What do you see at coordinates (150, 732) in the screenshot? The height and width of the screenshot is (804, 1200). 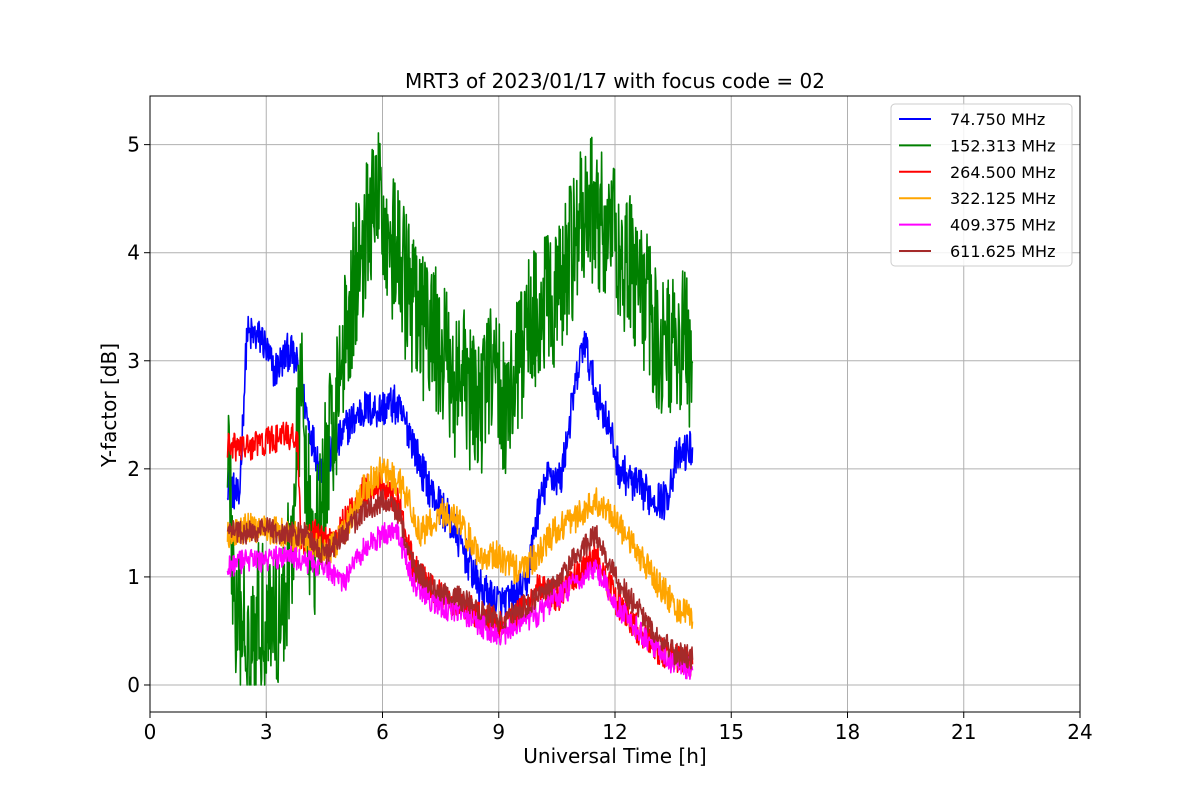 I see `x-tick-label: 0` at bounding box center [150, 732].